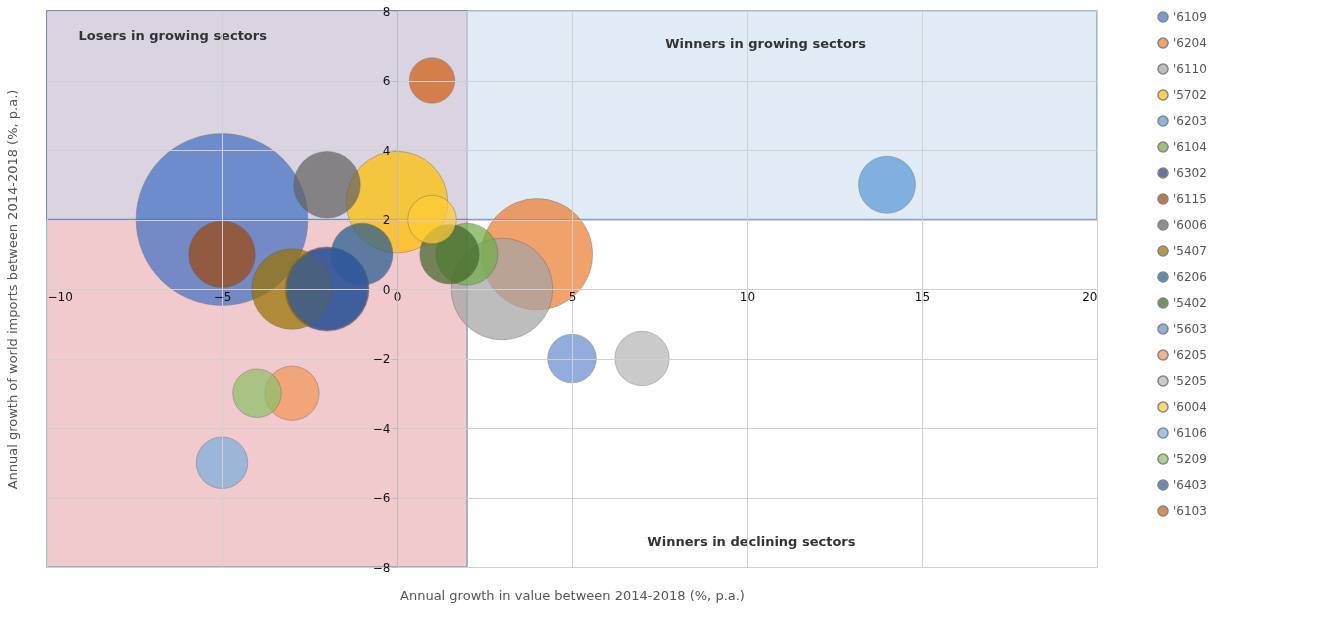  Describe the element at coordinates (1190, 355) in the screenshot. I see `legend-label: '6205` at that location.